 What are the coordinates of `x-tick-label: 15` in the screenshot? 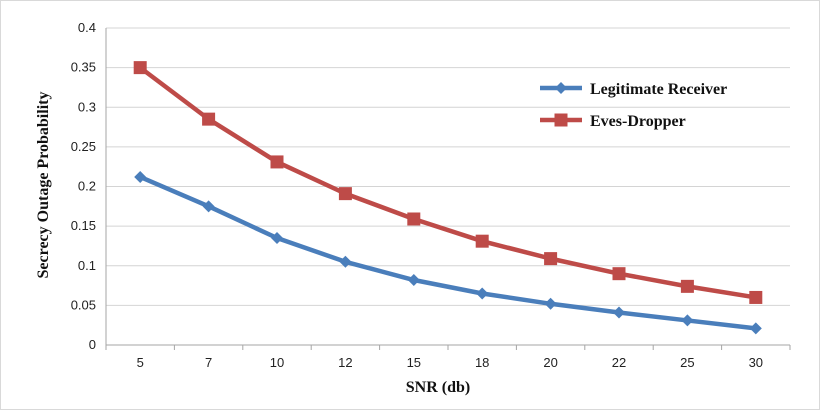 It's located at (414, 362).